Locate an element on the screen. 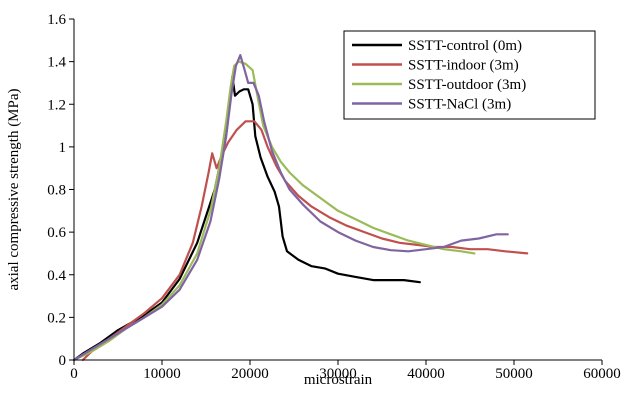  x-tick-label: 50000 is located at coordinates (514, 374).